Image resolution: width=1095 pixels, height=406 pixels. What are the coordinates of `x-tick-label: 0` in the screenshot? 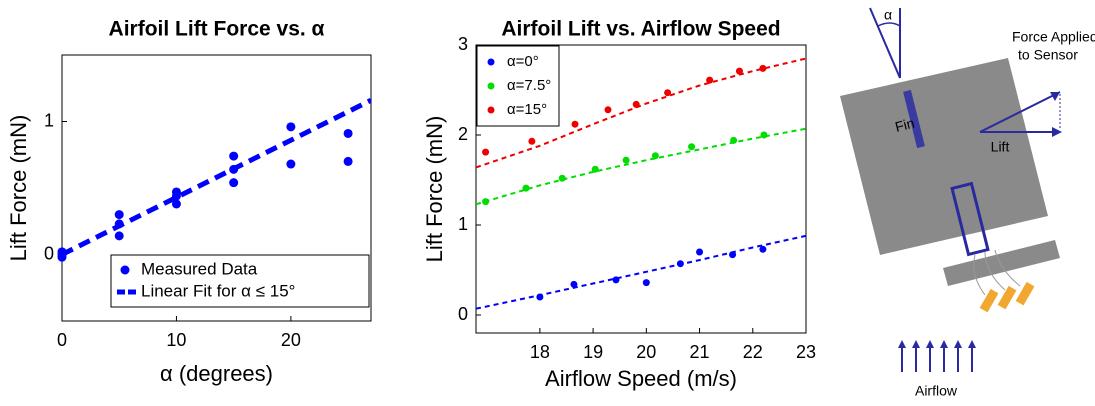 It's located at (62, 340).